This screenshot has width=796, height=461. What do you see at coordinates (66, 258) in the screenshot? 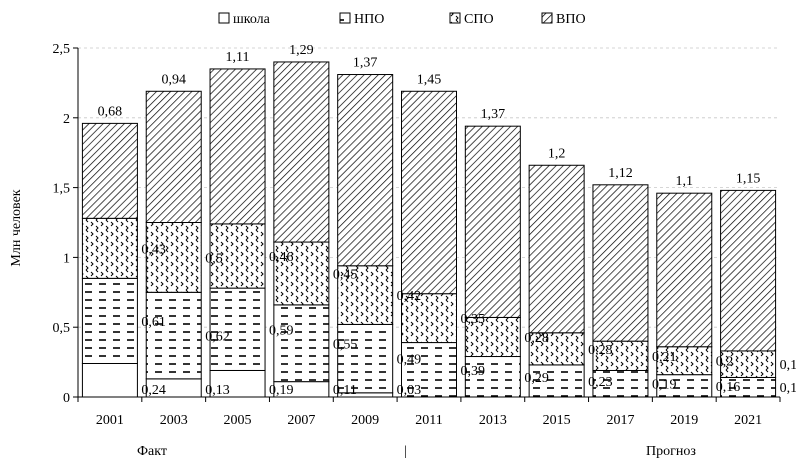
I see `y-tick-label: 1` at bounding box center [66, 258].